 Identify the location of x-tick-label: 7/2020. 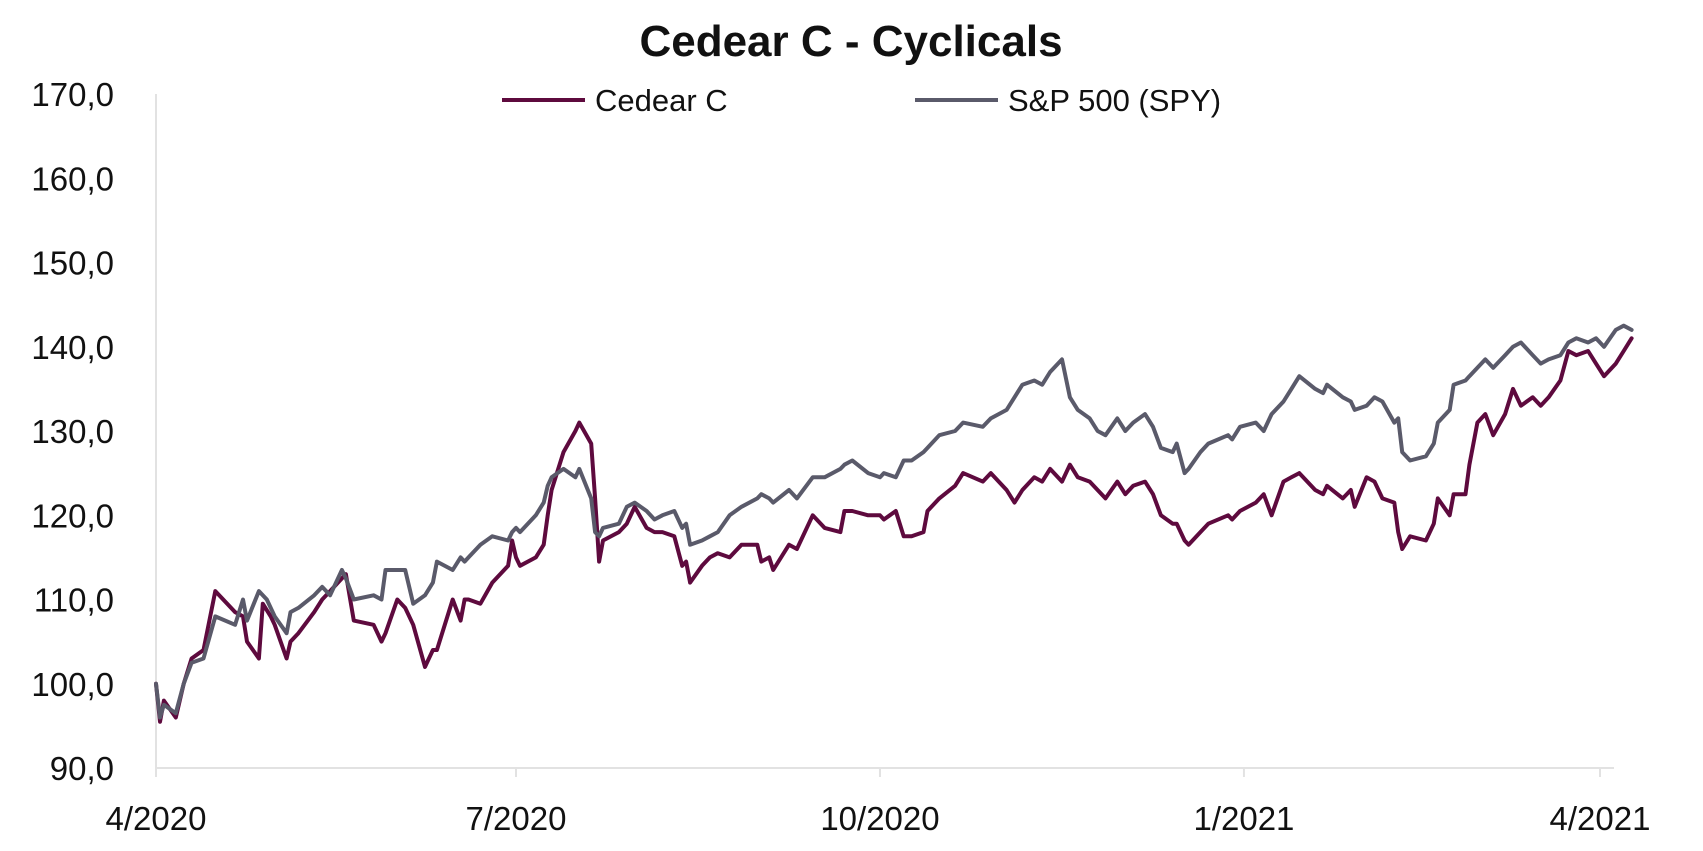
(516, 818).